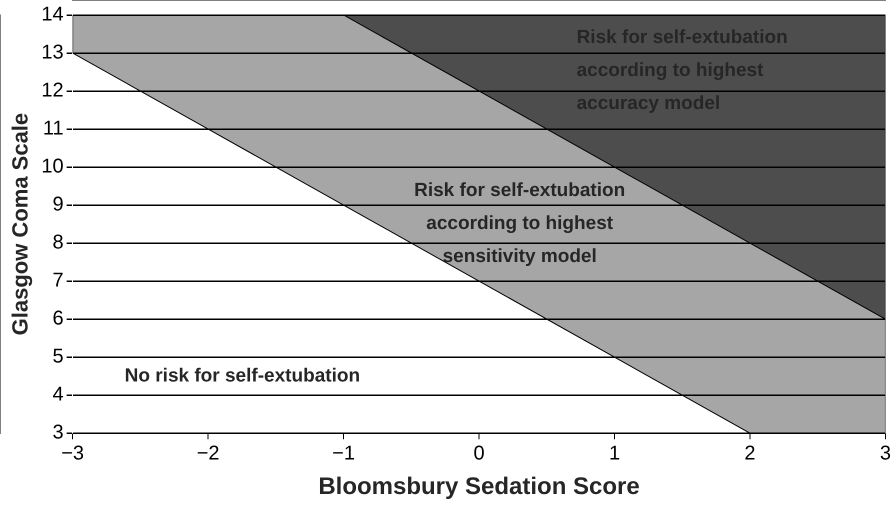 The width and height of the screenshot is (894, 510). What do you see at coordinates (58, 357) in the screenshot?
I see `y-tick-label: 5` at bounding box center [58, 357].